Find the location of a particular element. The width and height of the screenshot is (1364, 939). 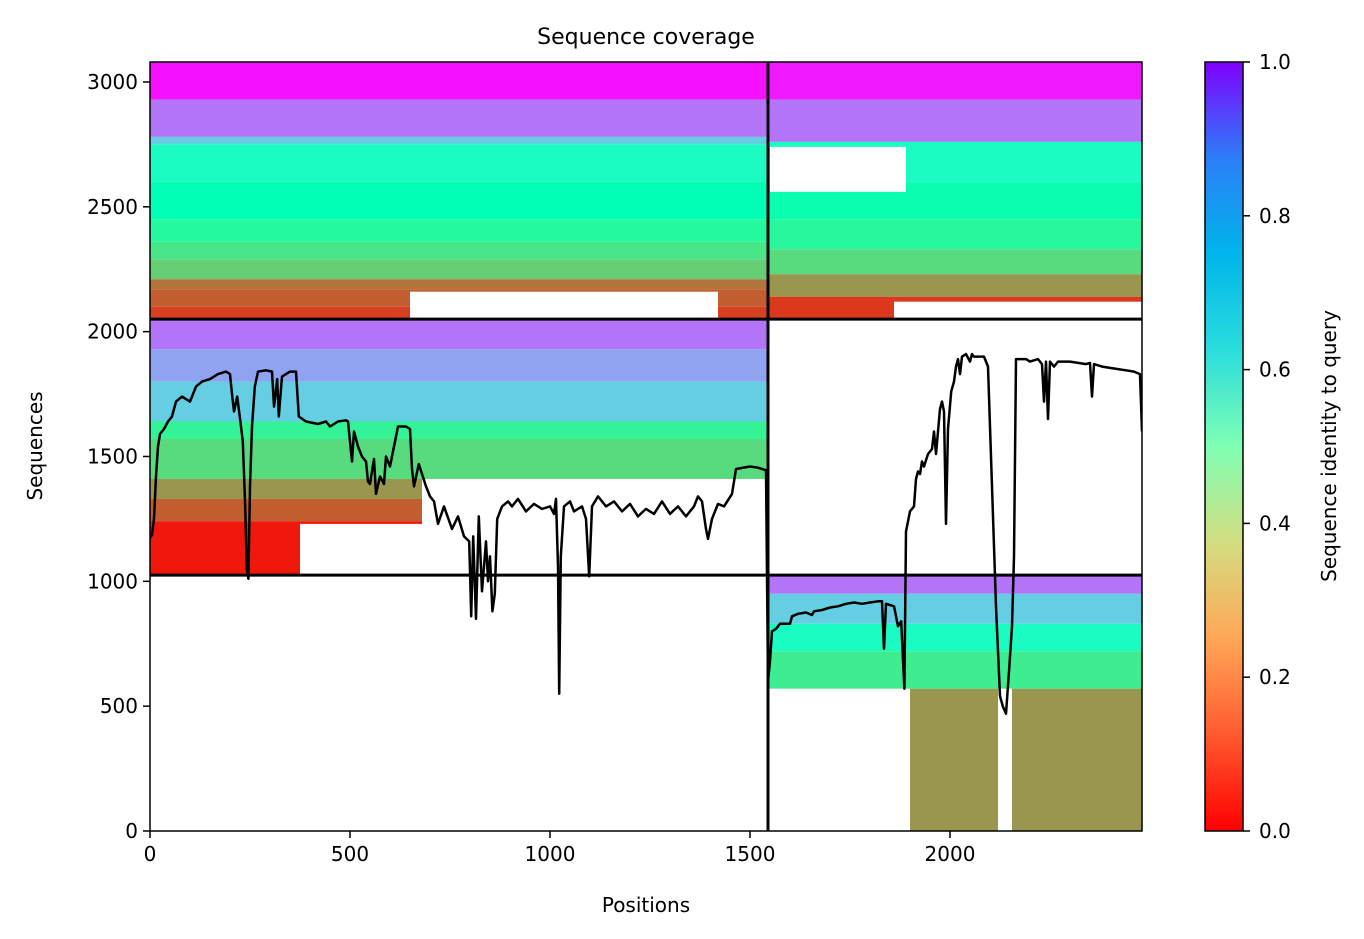

chain2-paired is located at coordinates (955, 191).